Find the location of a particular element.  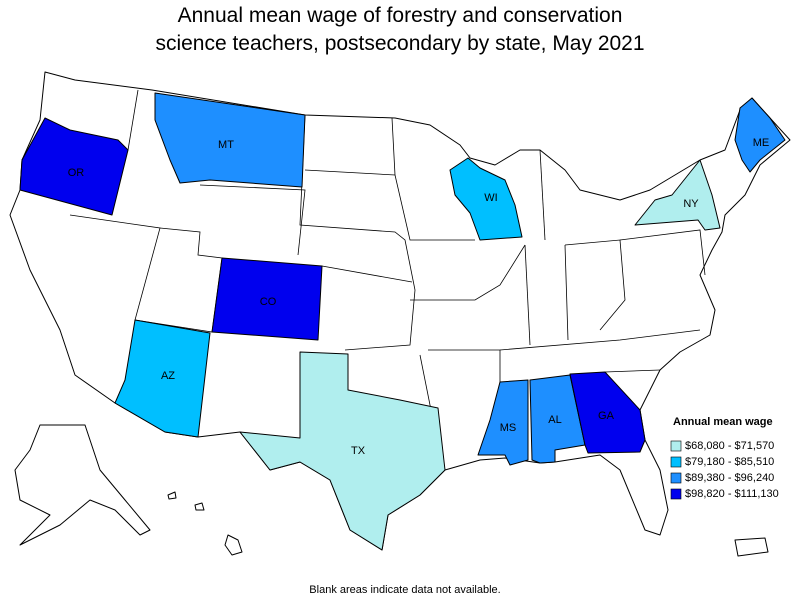

state-label: GA is located at coordinates (606, 416).